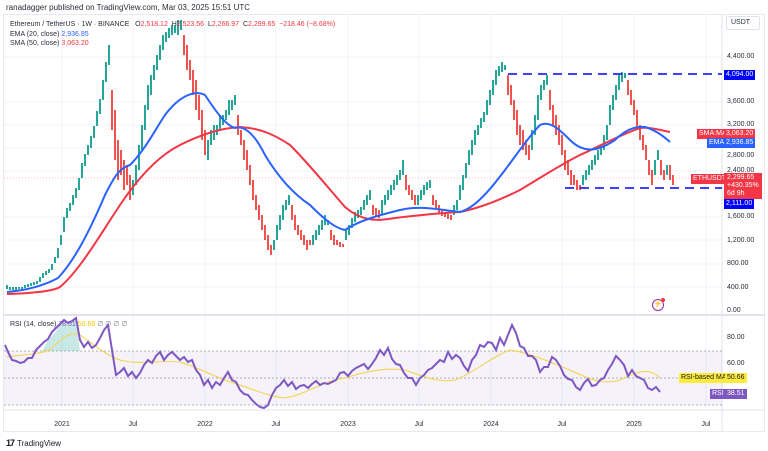 This screenshot has height=451, width=768. I want to click on last-price-change: +430.35%, so click(743, 185).